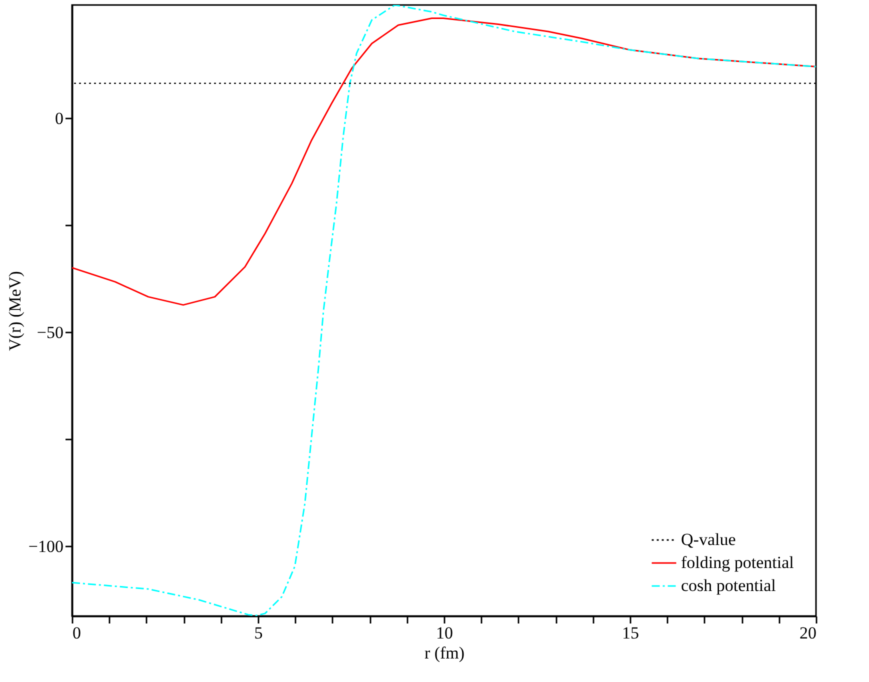 Image resolution: width=869 pixels, height=682 pixels. I want to click on y-axis-title: V(r) (MeV), so click(14, 311).